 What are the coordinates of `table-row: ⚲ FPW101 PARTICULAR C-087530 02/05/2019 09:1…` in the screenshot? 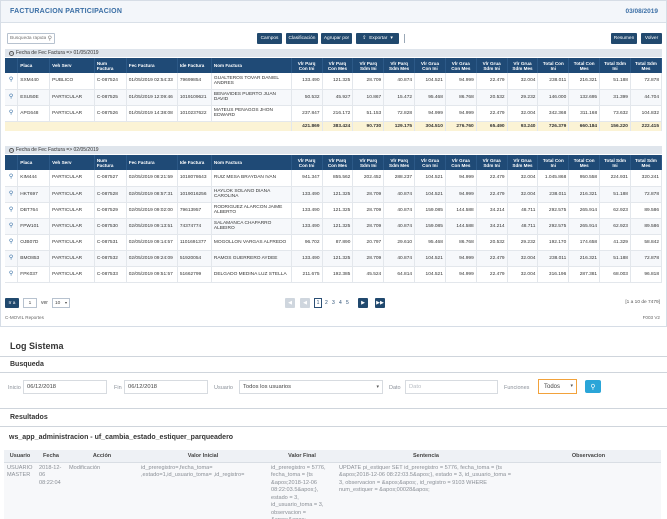 It's located at (334, 226).